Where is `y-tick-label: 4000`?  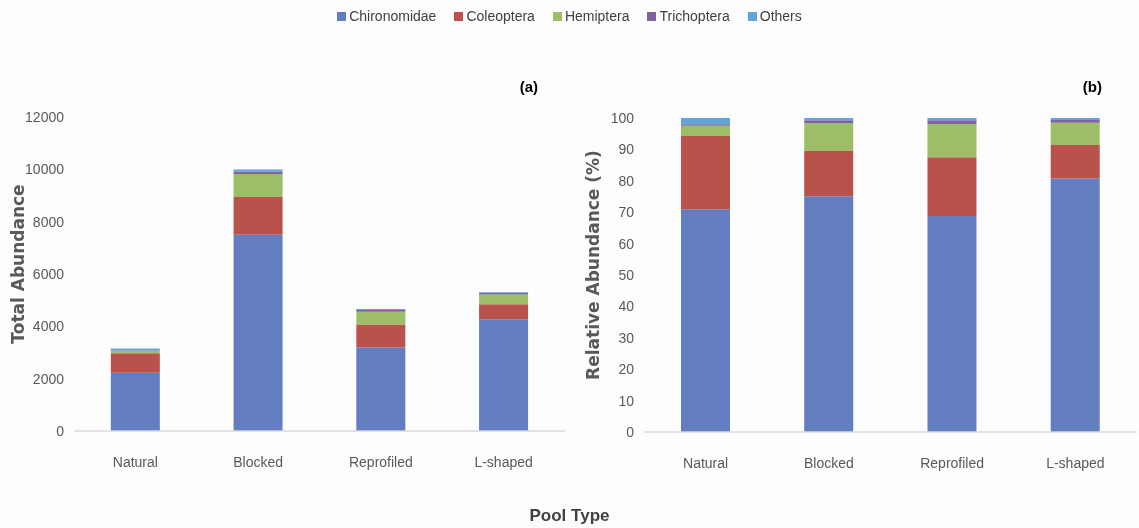
y-tick-label: 4000 is located at coordinates (48, 326).